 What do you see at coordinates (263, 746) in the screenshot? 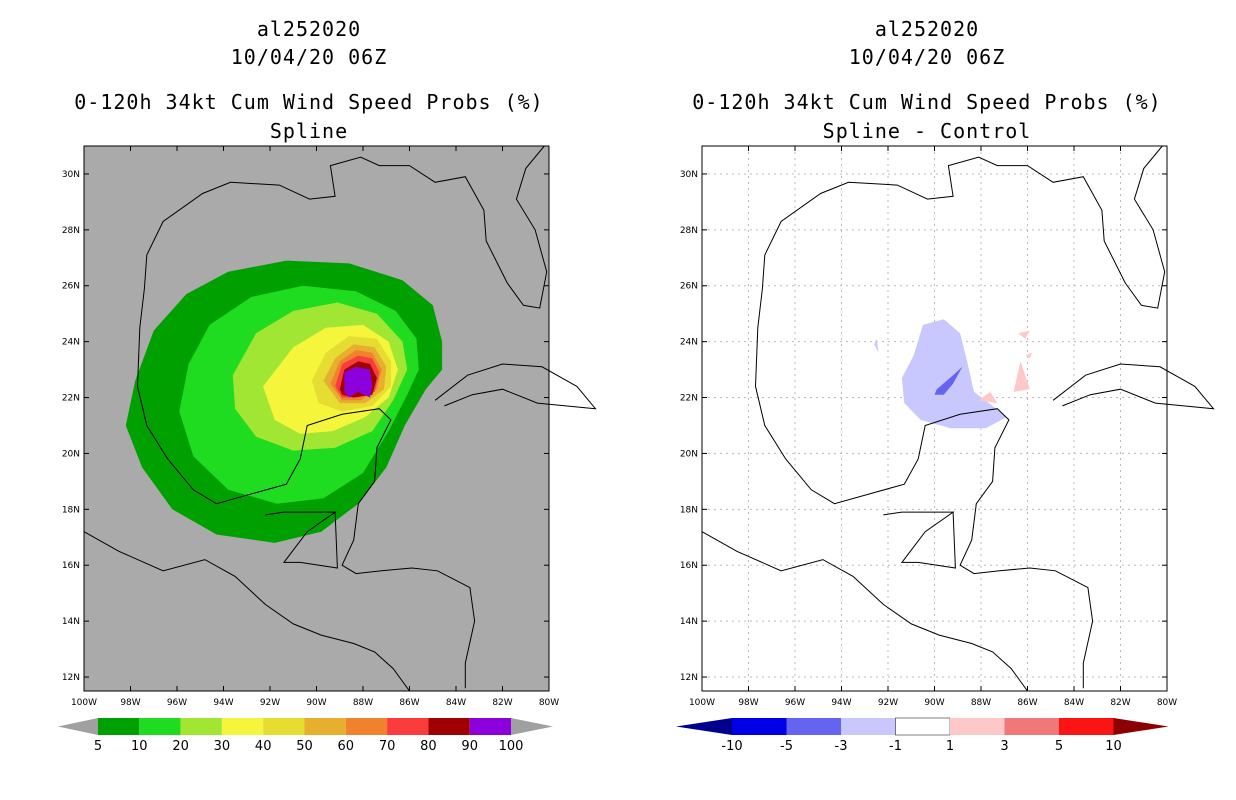
I see `colorbar-label: 40` at bounding box center [263, 746].